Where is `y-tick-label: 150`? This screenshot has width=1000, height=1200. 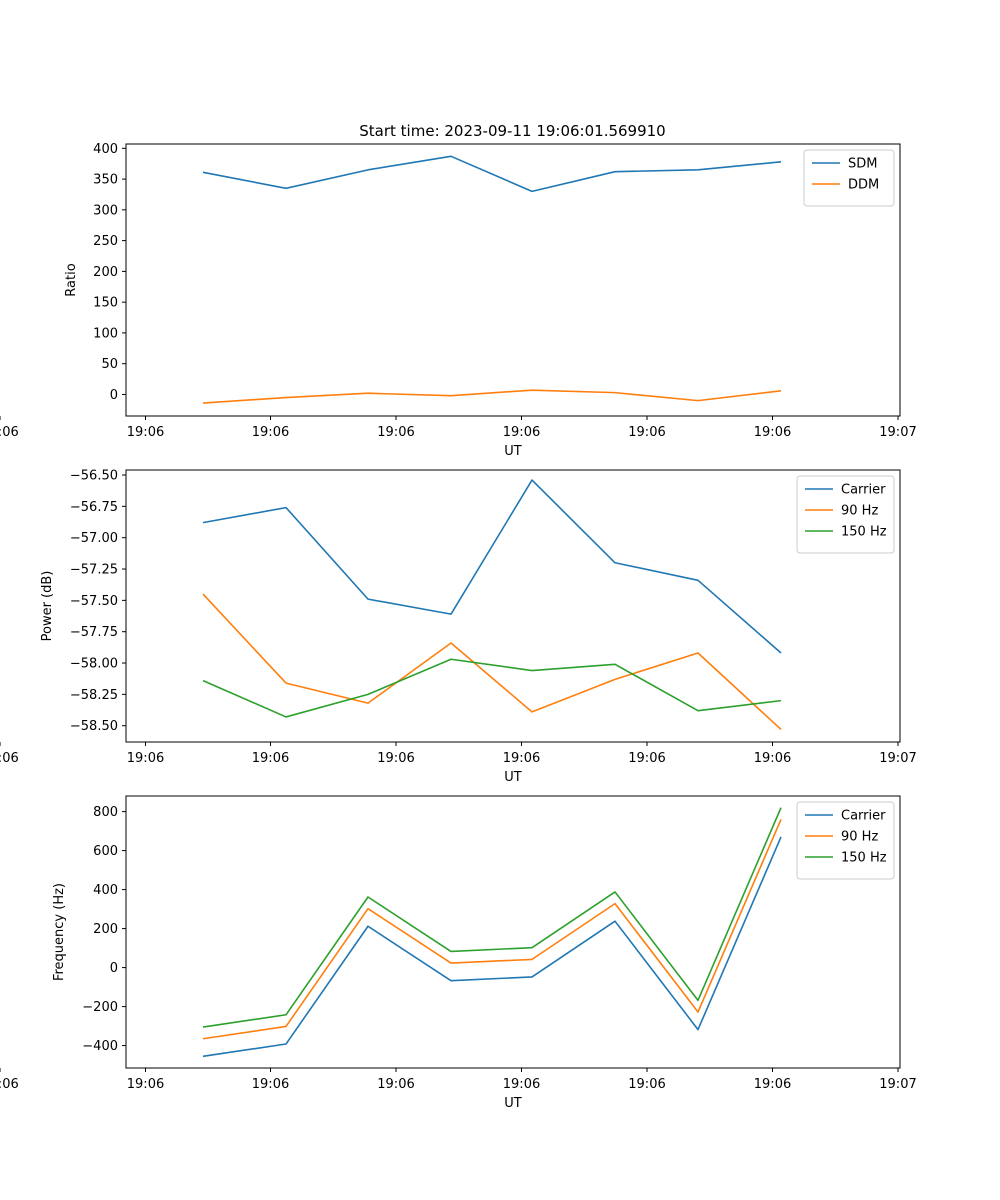
y-tick-label: 150 is located at coordinates (105, 303).